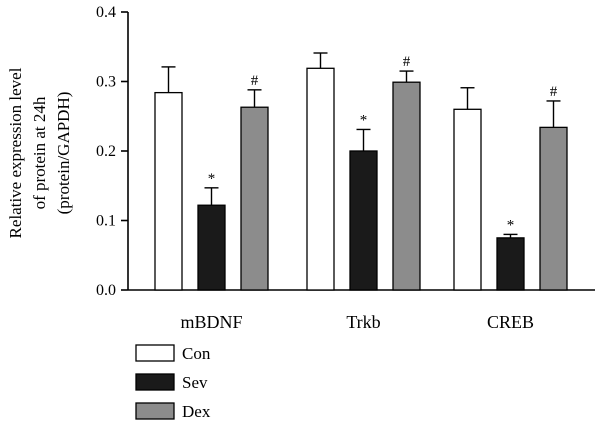 The width and height of the screenshot is (600, 431). I want to click on y-axis-label-line-1: Relative expression level, so click(15, 152).